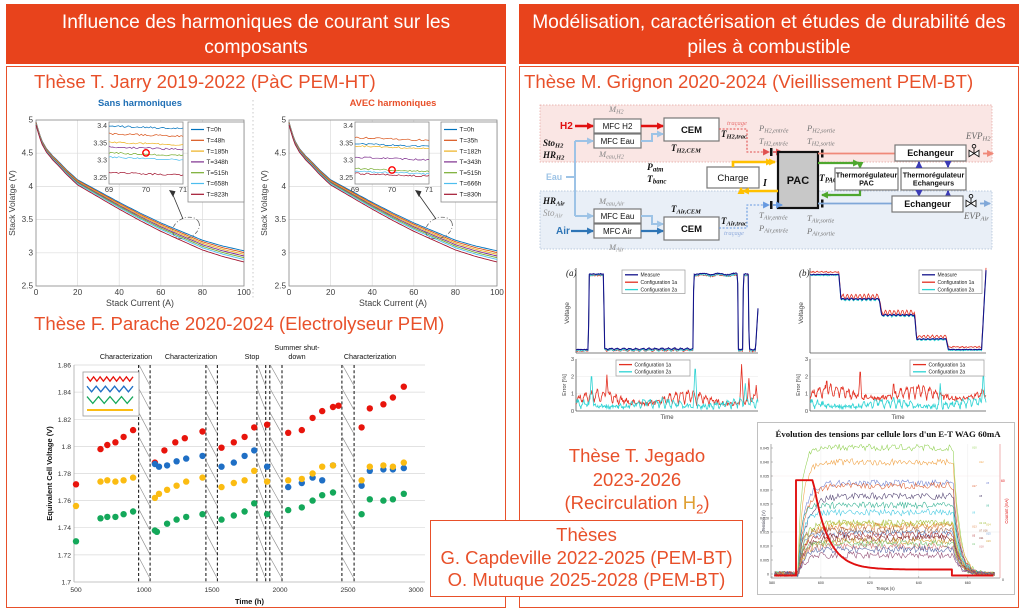 The height and width of the screenshot is (614, 1024). Describe the element at coordinates (763, 521) in the screenshot. I see `svg-text: Tension (V)` at that location.